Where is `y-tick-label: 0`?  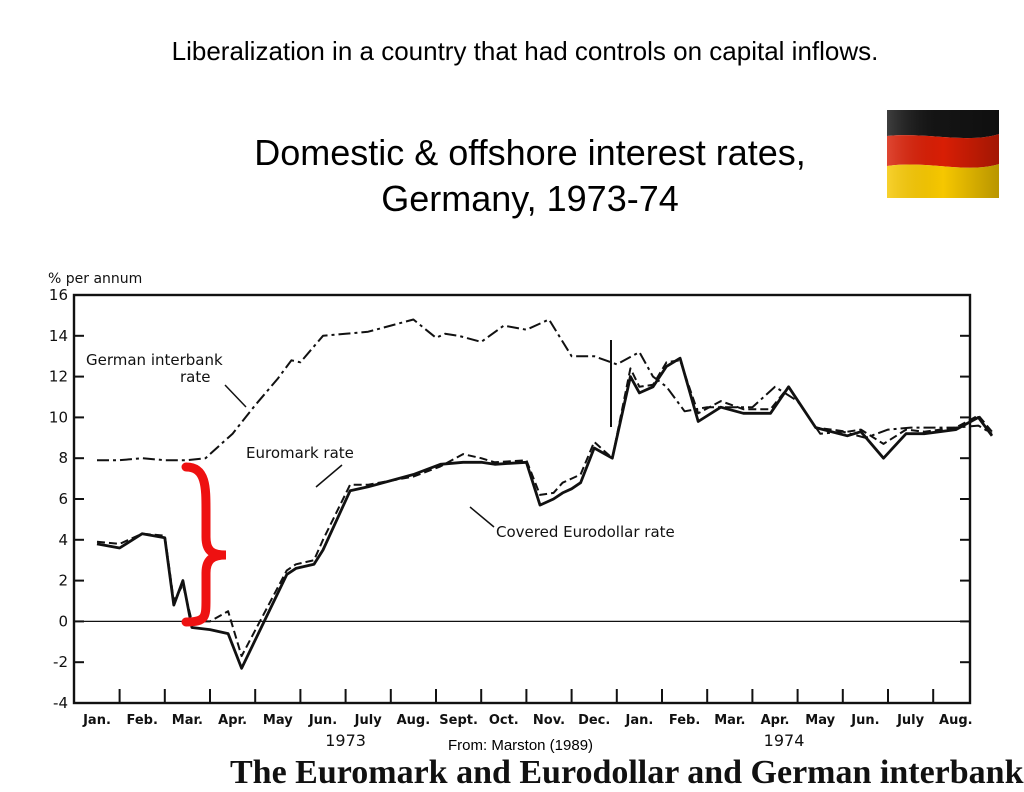 y-tick-label: 0 is located at coordinates (63, 621).